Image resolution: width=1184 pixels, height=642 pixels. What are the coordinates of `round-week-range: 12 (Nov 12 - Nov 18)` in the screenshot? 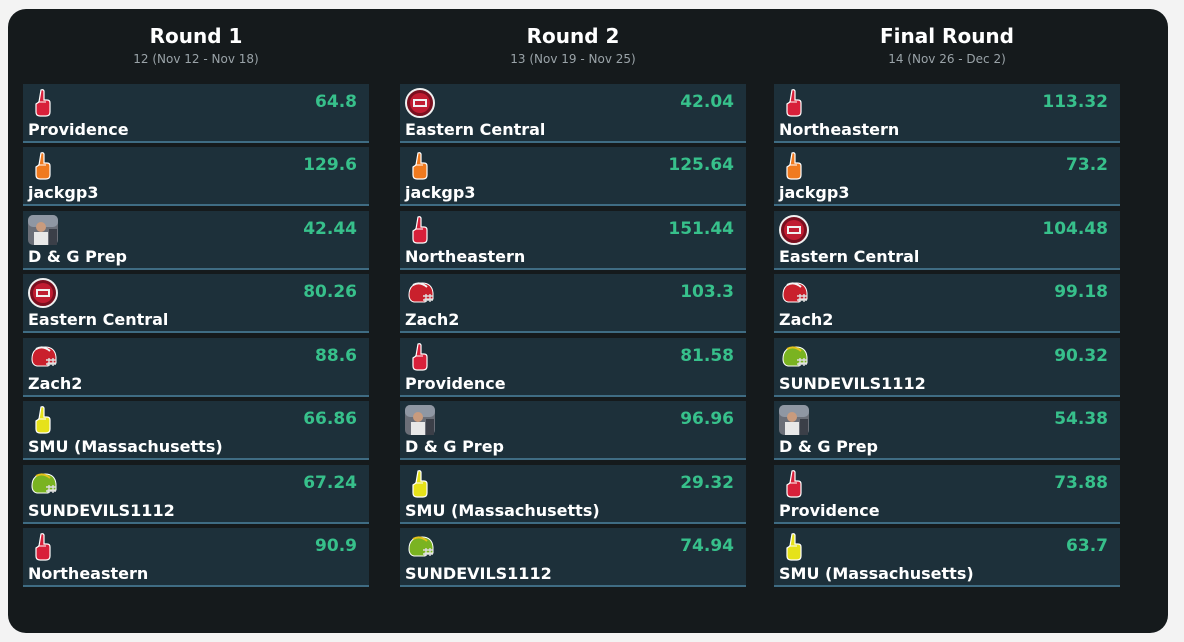 It's located at (196, 59).